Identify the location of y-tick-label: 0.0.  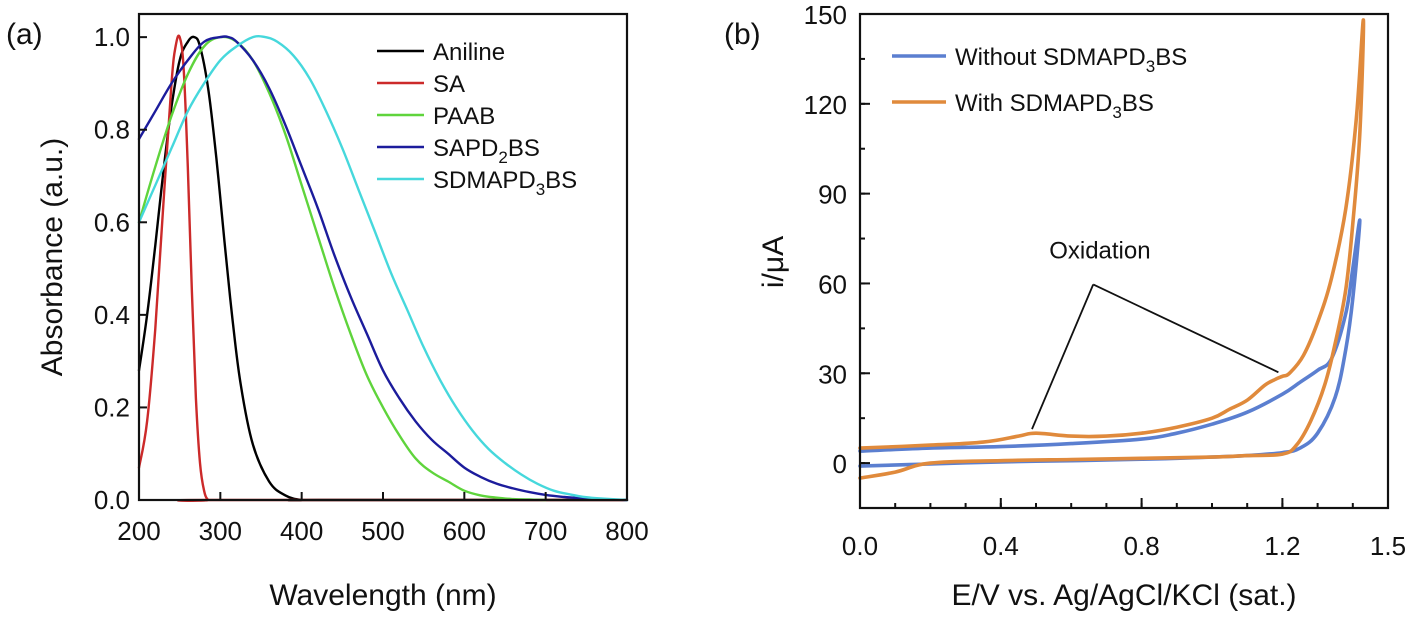
(112, 500).